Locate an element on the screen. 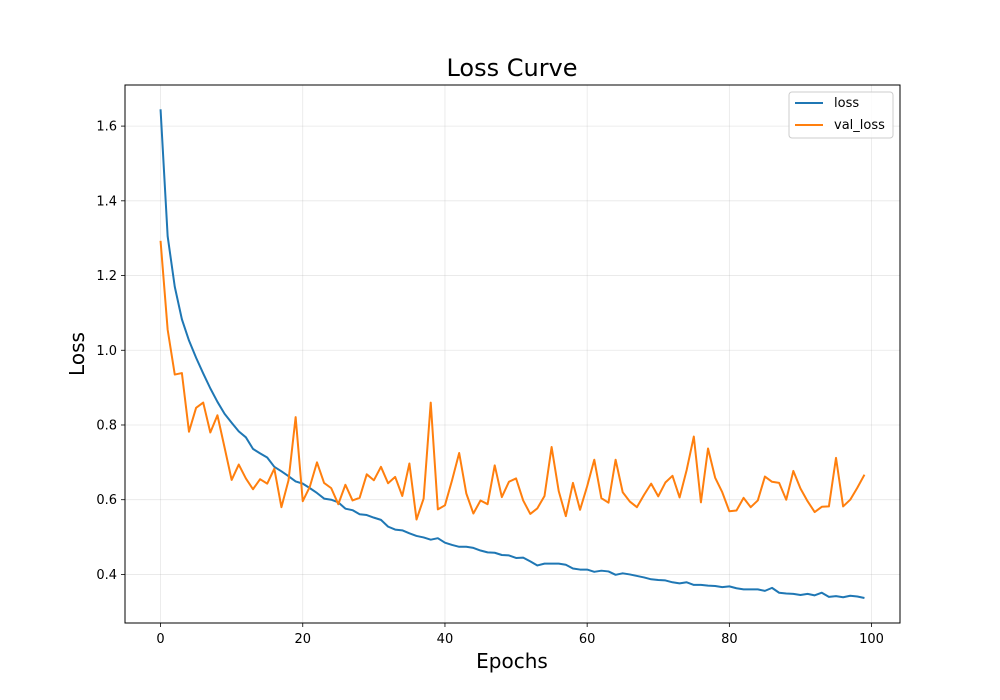 This screenshot has height=700, width=1000. y-tick-label: 1.4 is located at coordinates (106, 201).